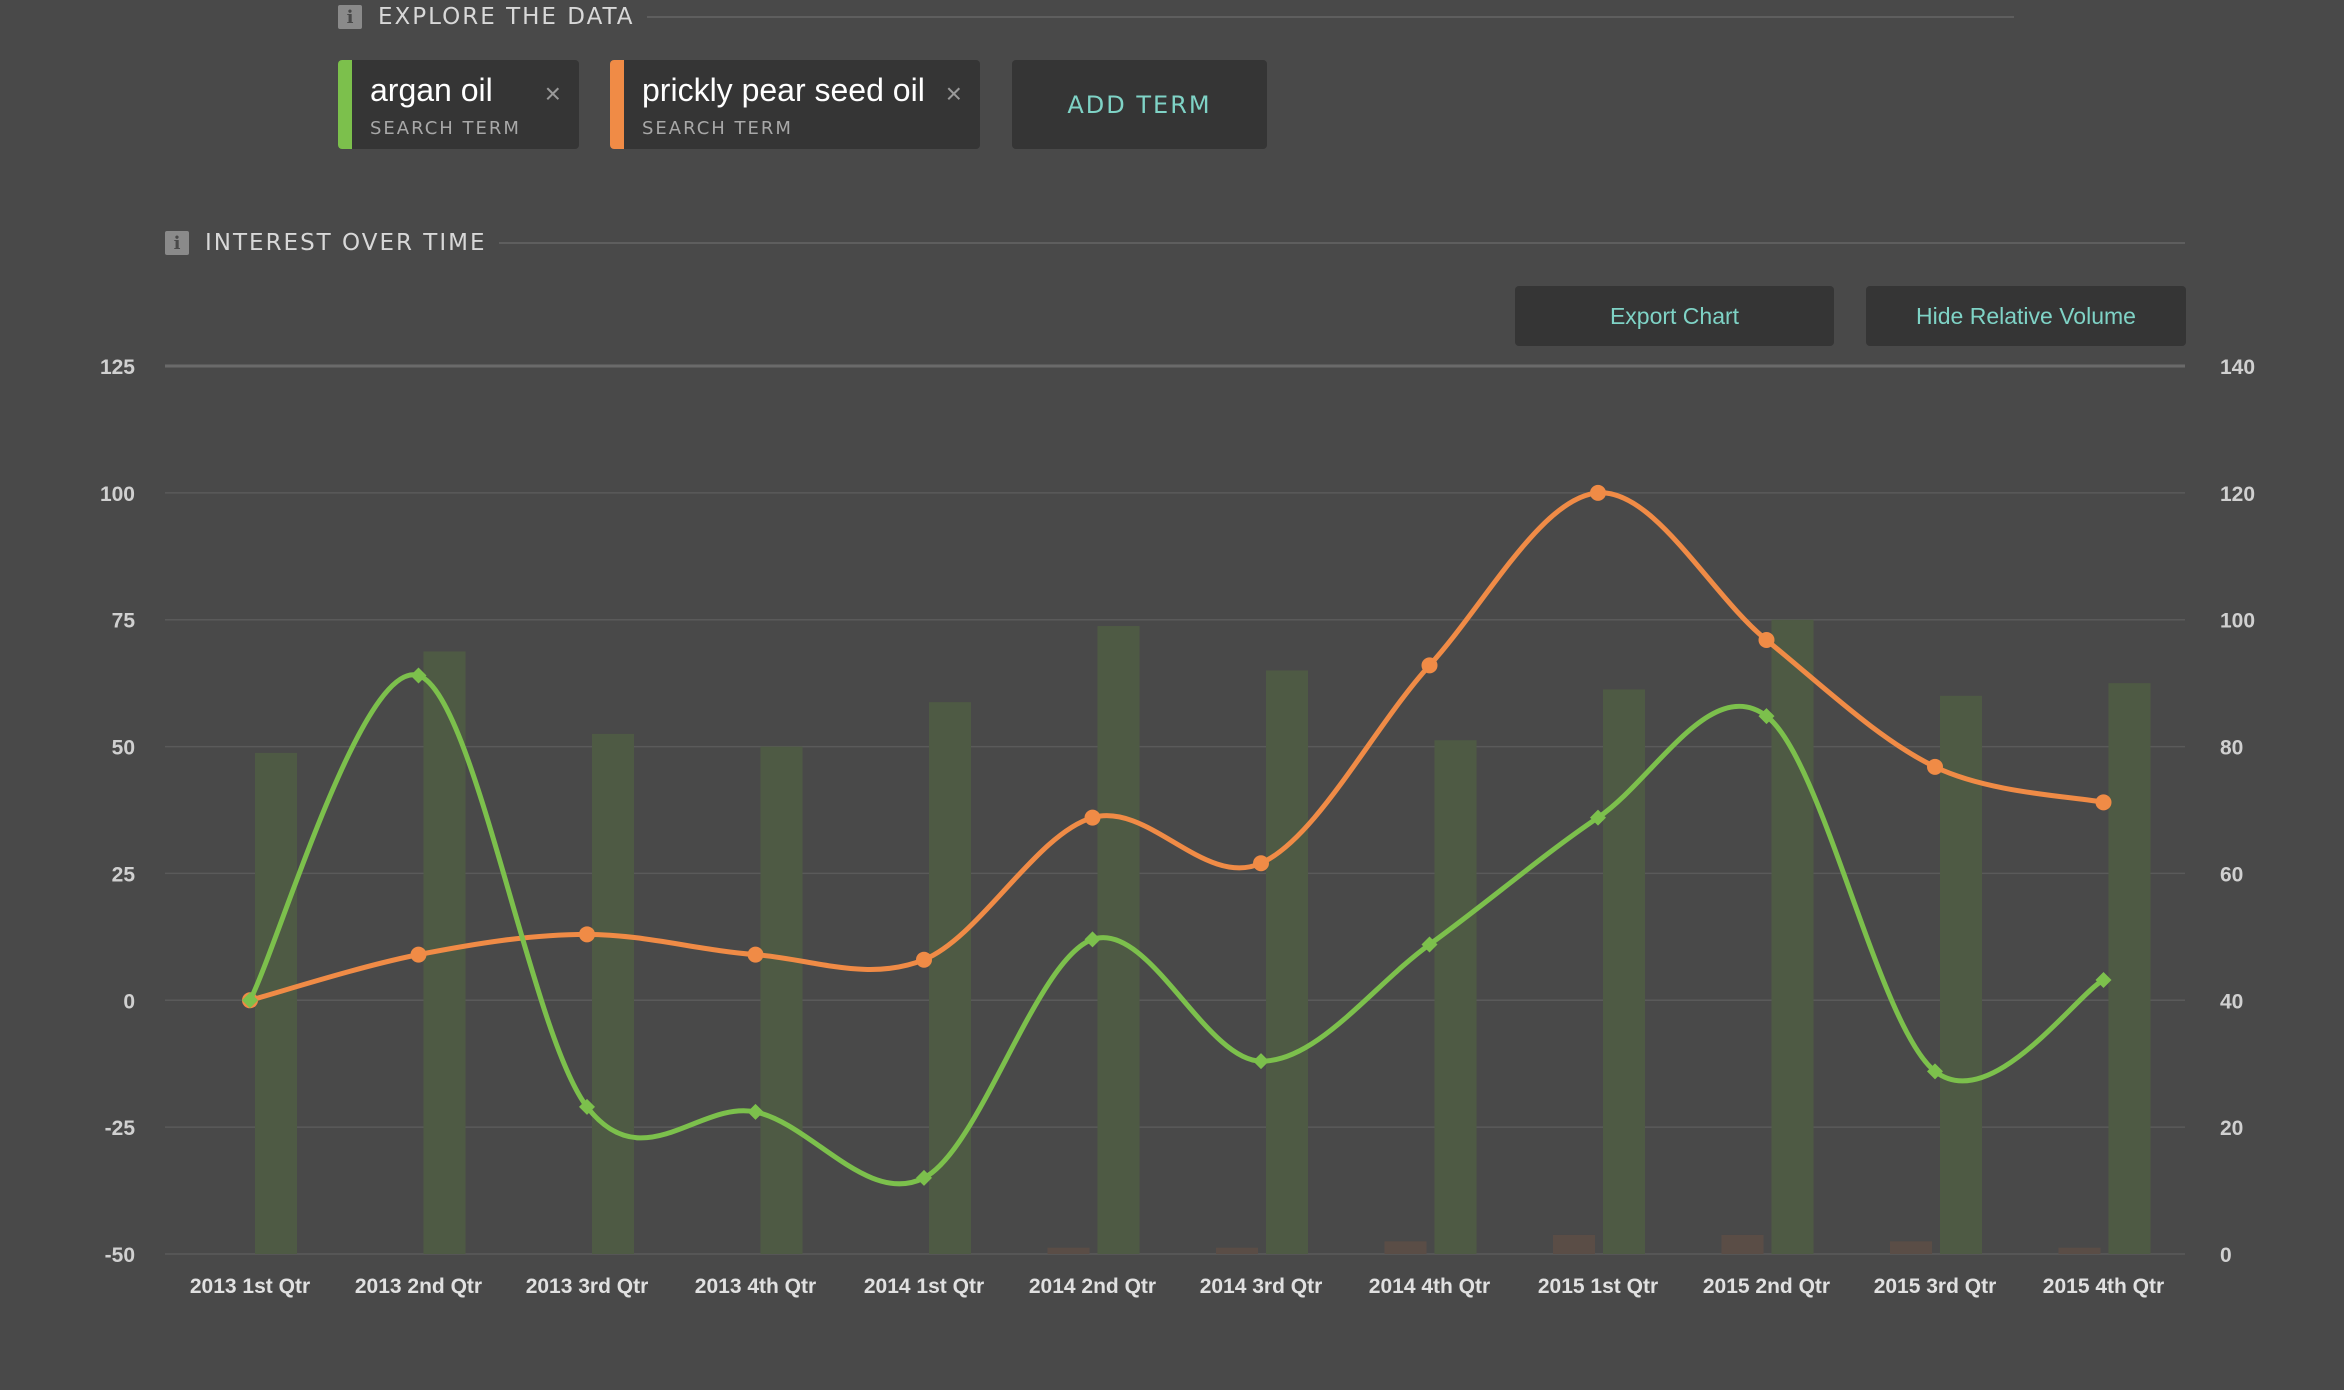  Describe the element at coordinates (2026, 316) in the screenshot. I see `hide-relative-volume-button: Hide Relative Volume` at that location.